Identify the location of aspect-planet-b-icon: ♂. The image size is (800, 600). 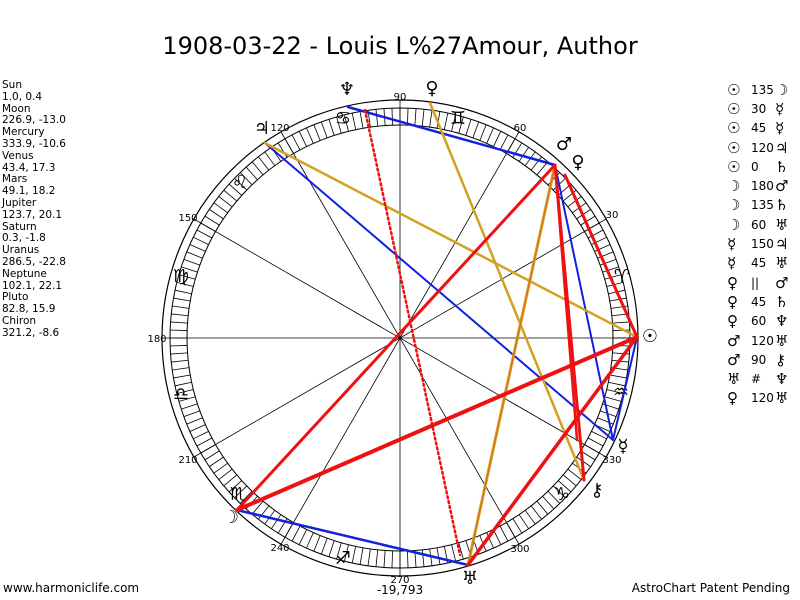
(782, 282).